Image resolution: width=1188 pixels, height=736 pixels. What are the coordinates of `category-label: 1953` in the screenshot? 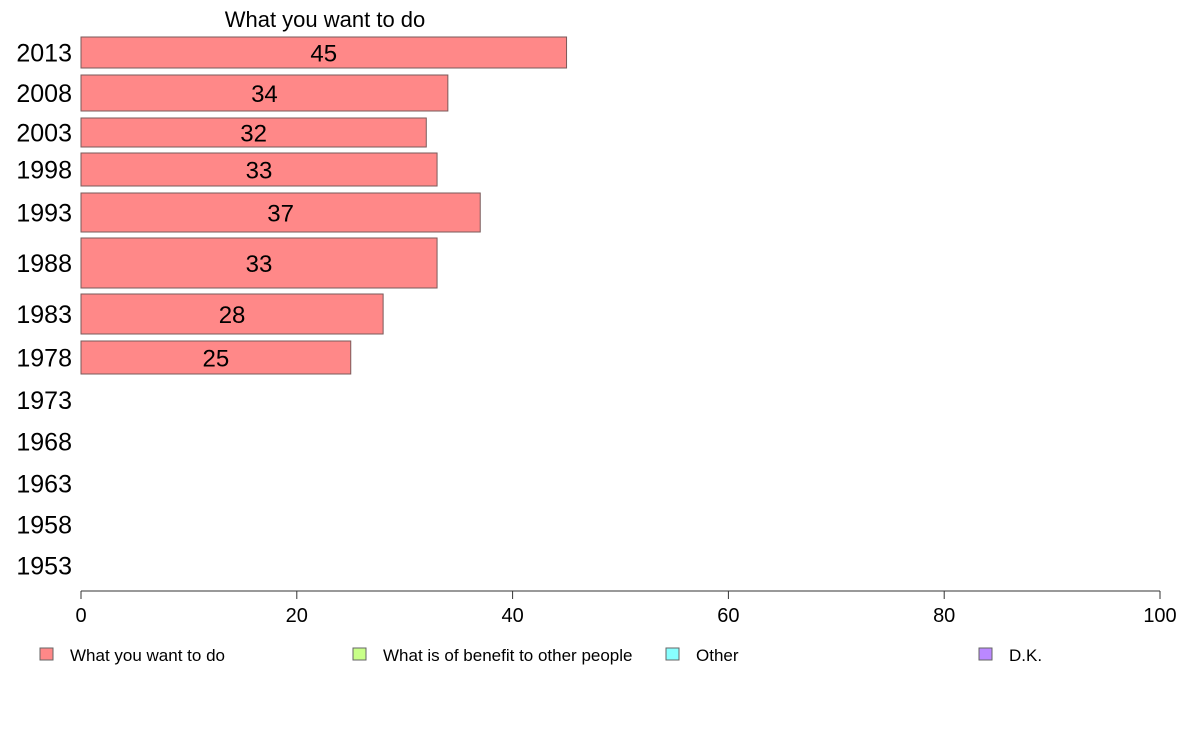 It's located at (44, 567).